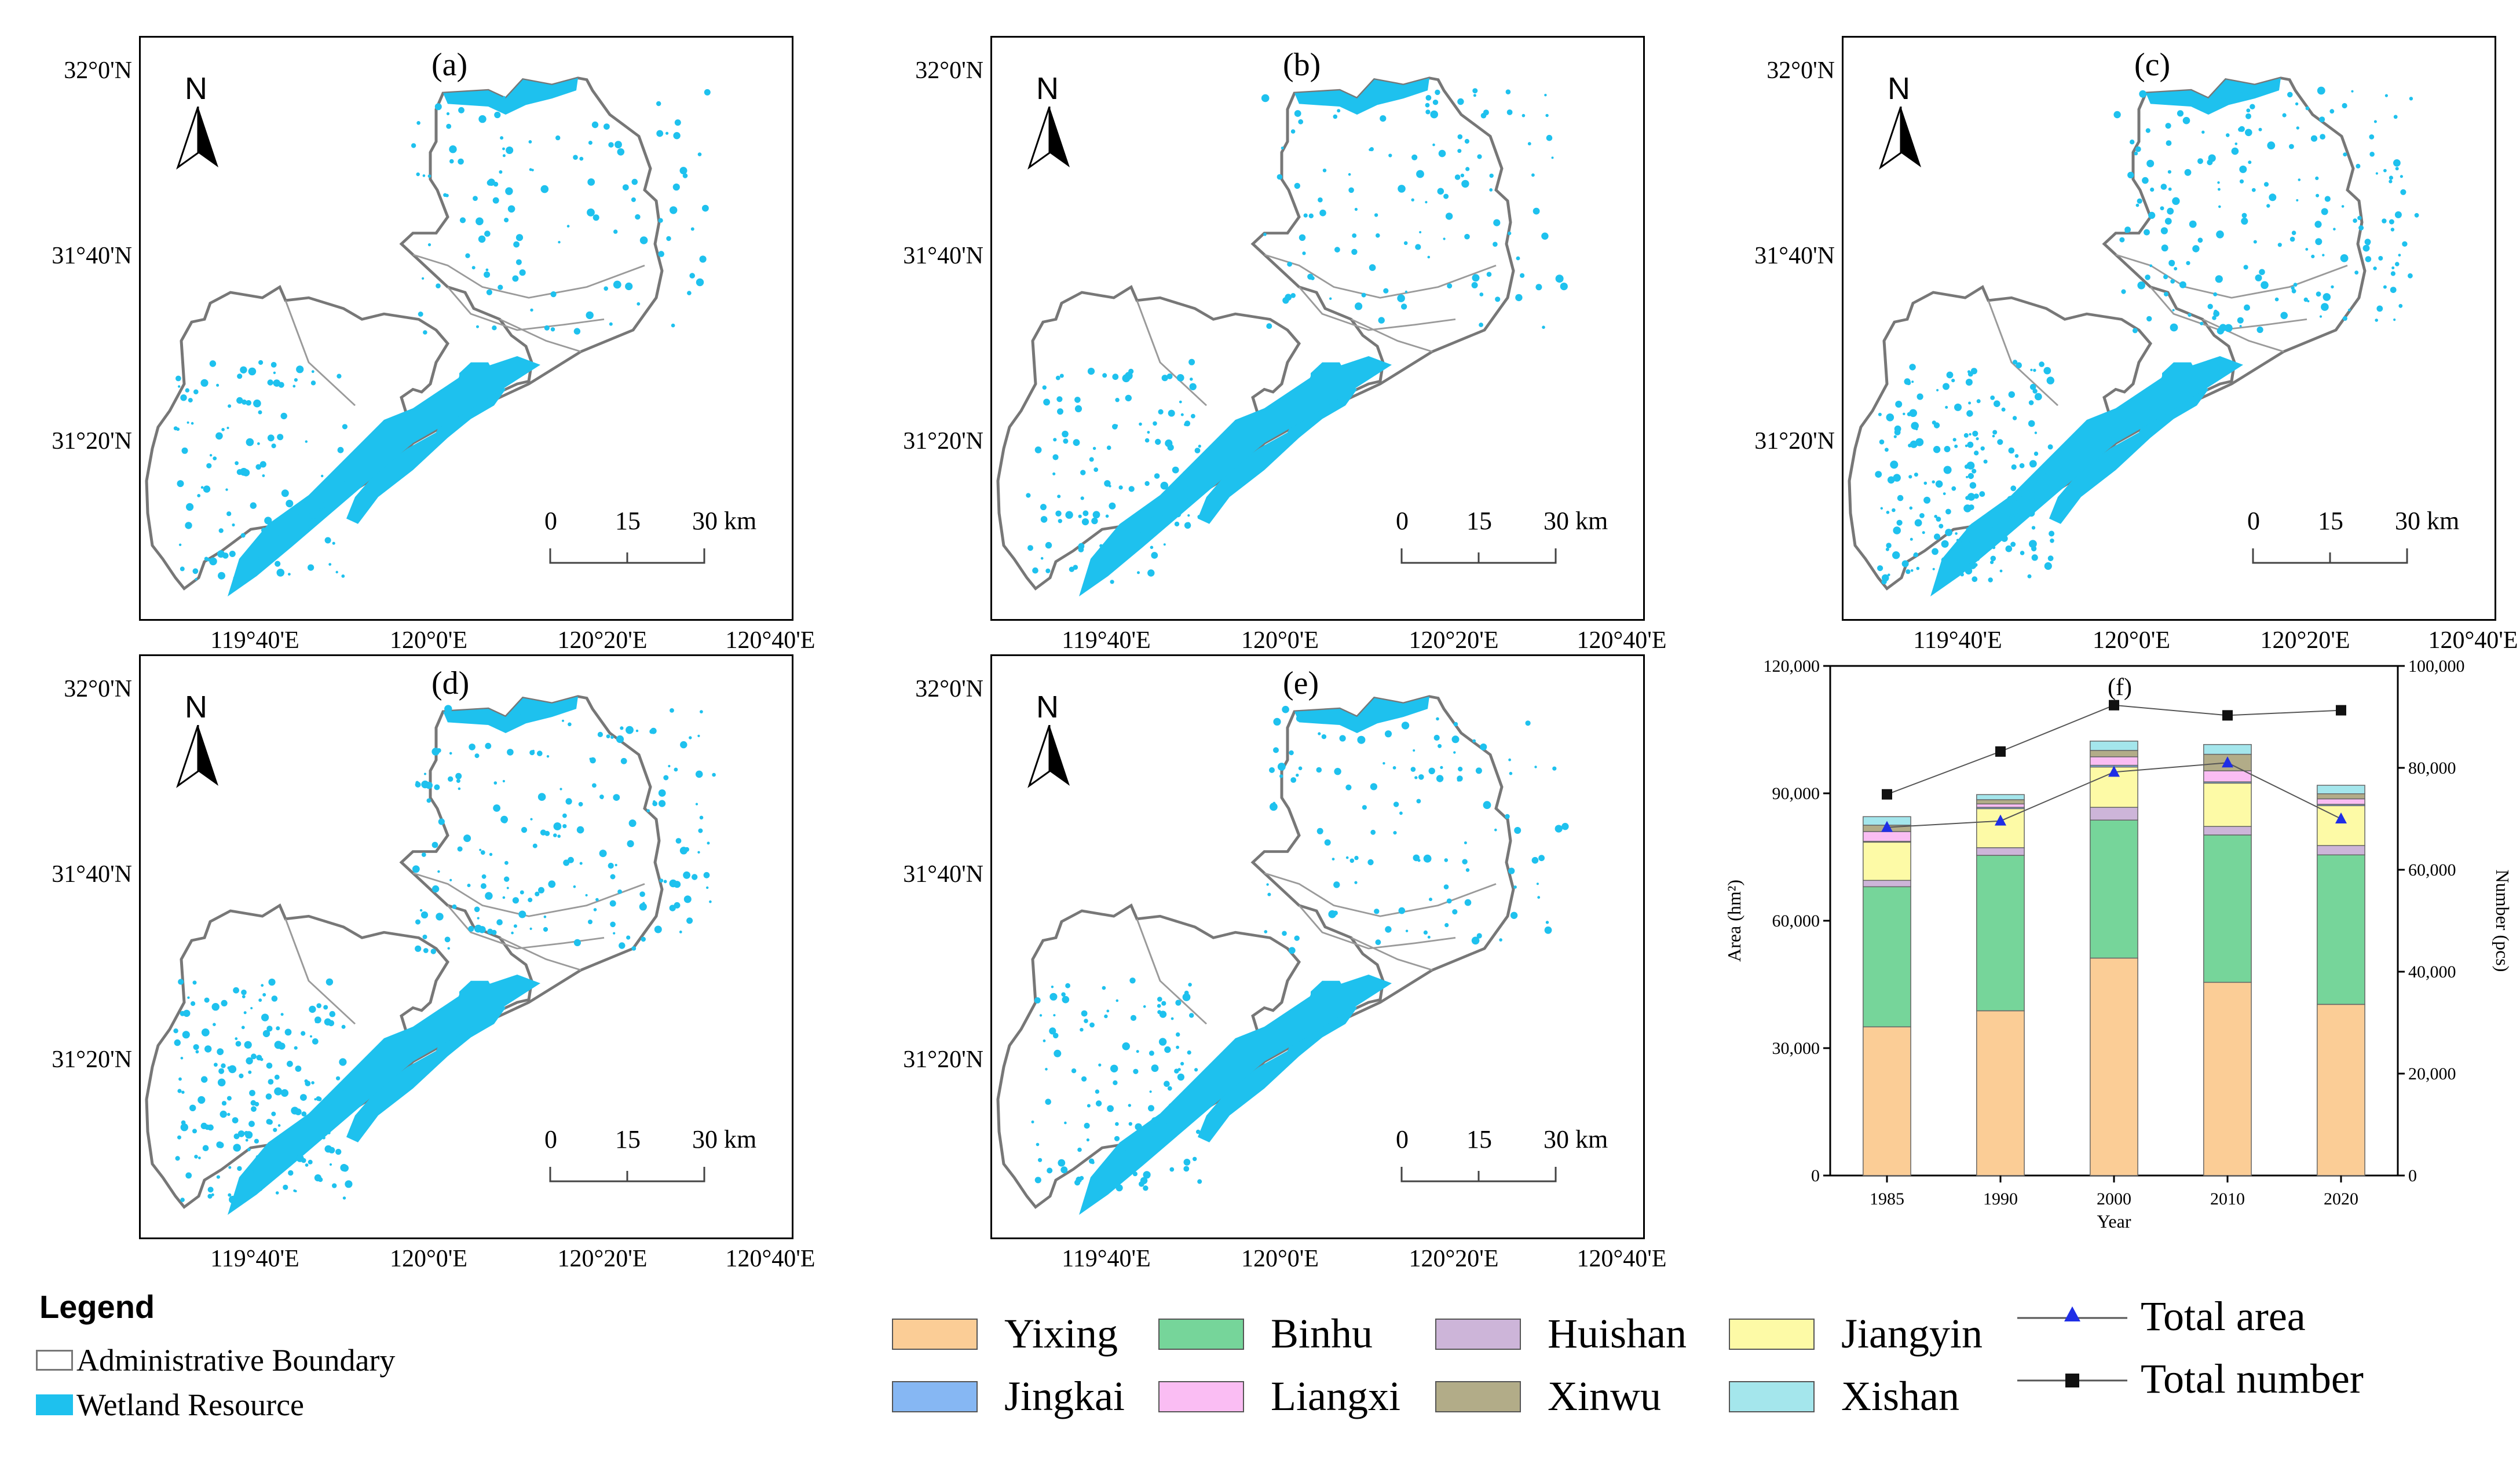 The image size is (2520, 1461). I want to click on bar-segment-huishan, so click(1887, 884).